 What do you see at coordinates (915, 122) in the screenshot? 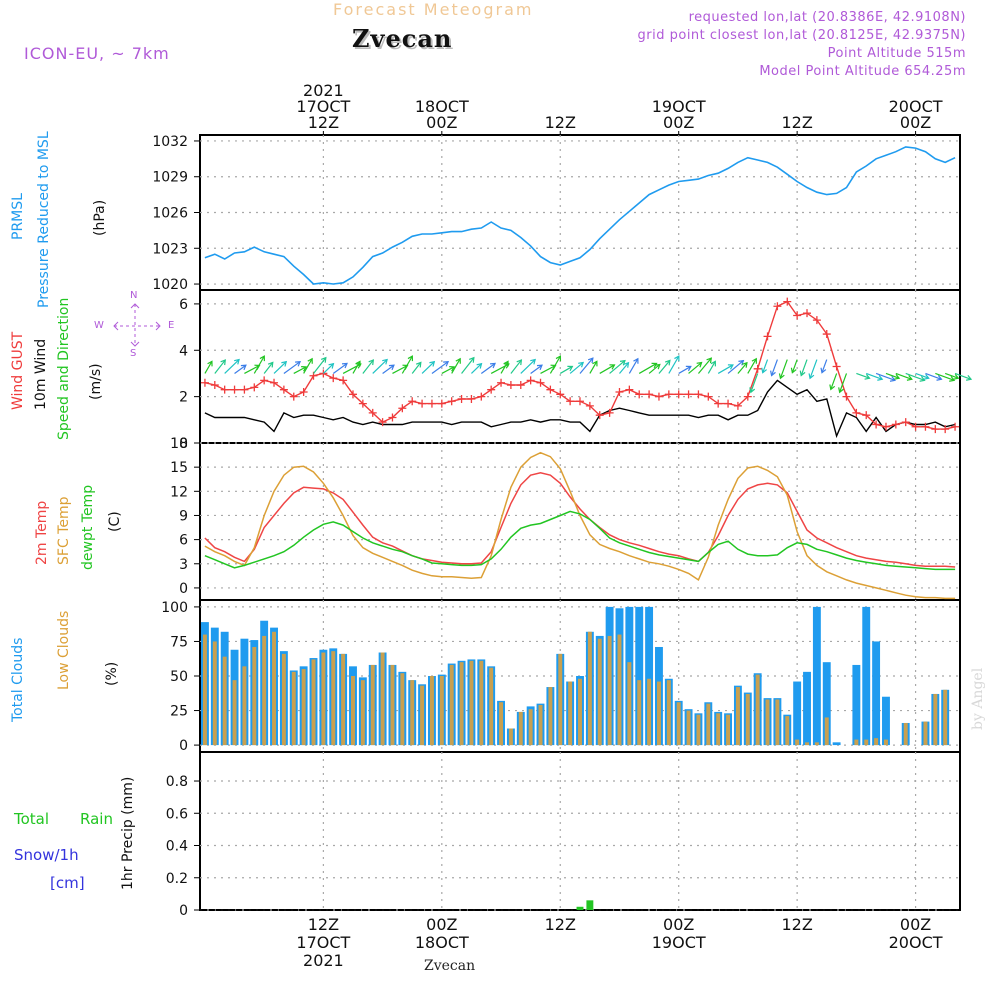
I see `top-time-label: 00Z` at bounding box center [915, 122].